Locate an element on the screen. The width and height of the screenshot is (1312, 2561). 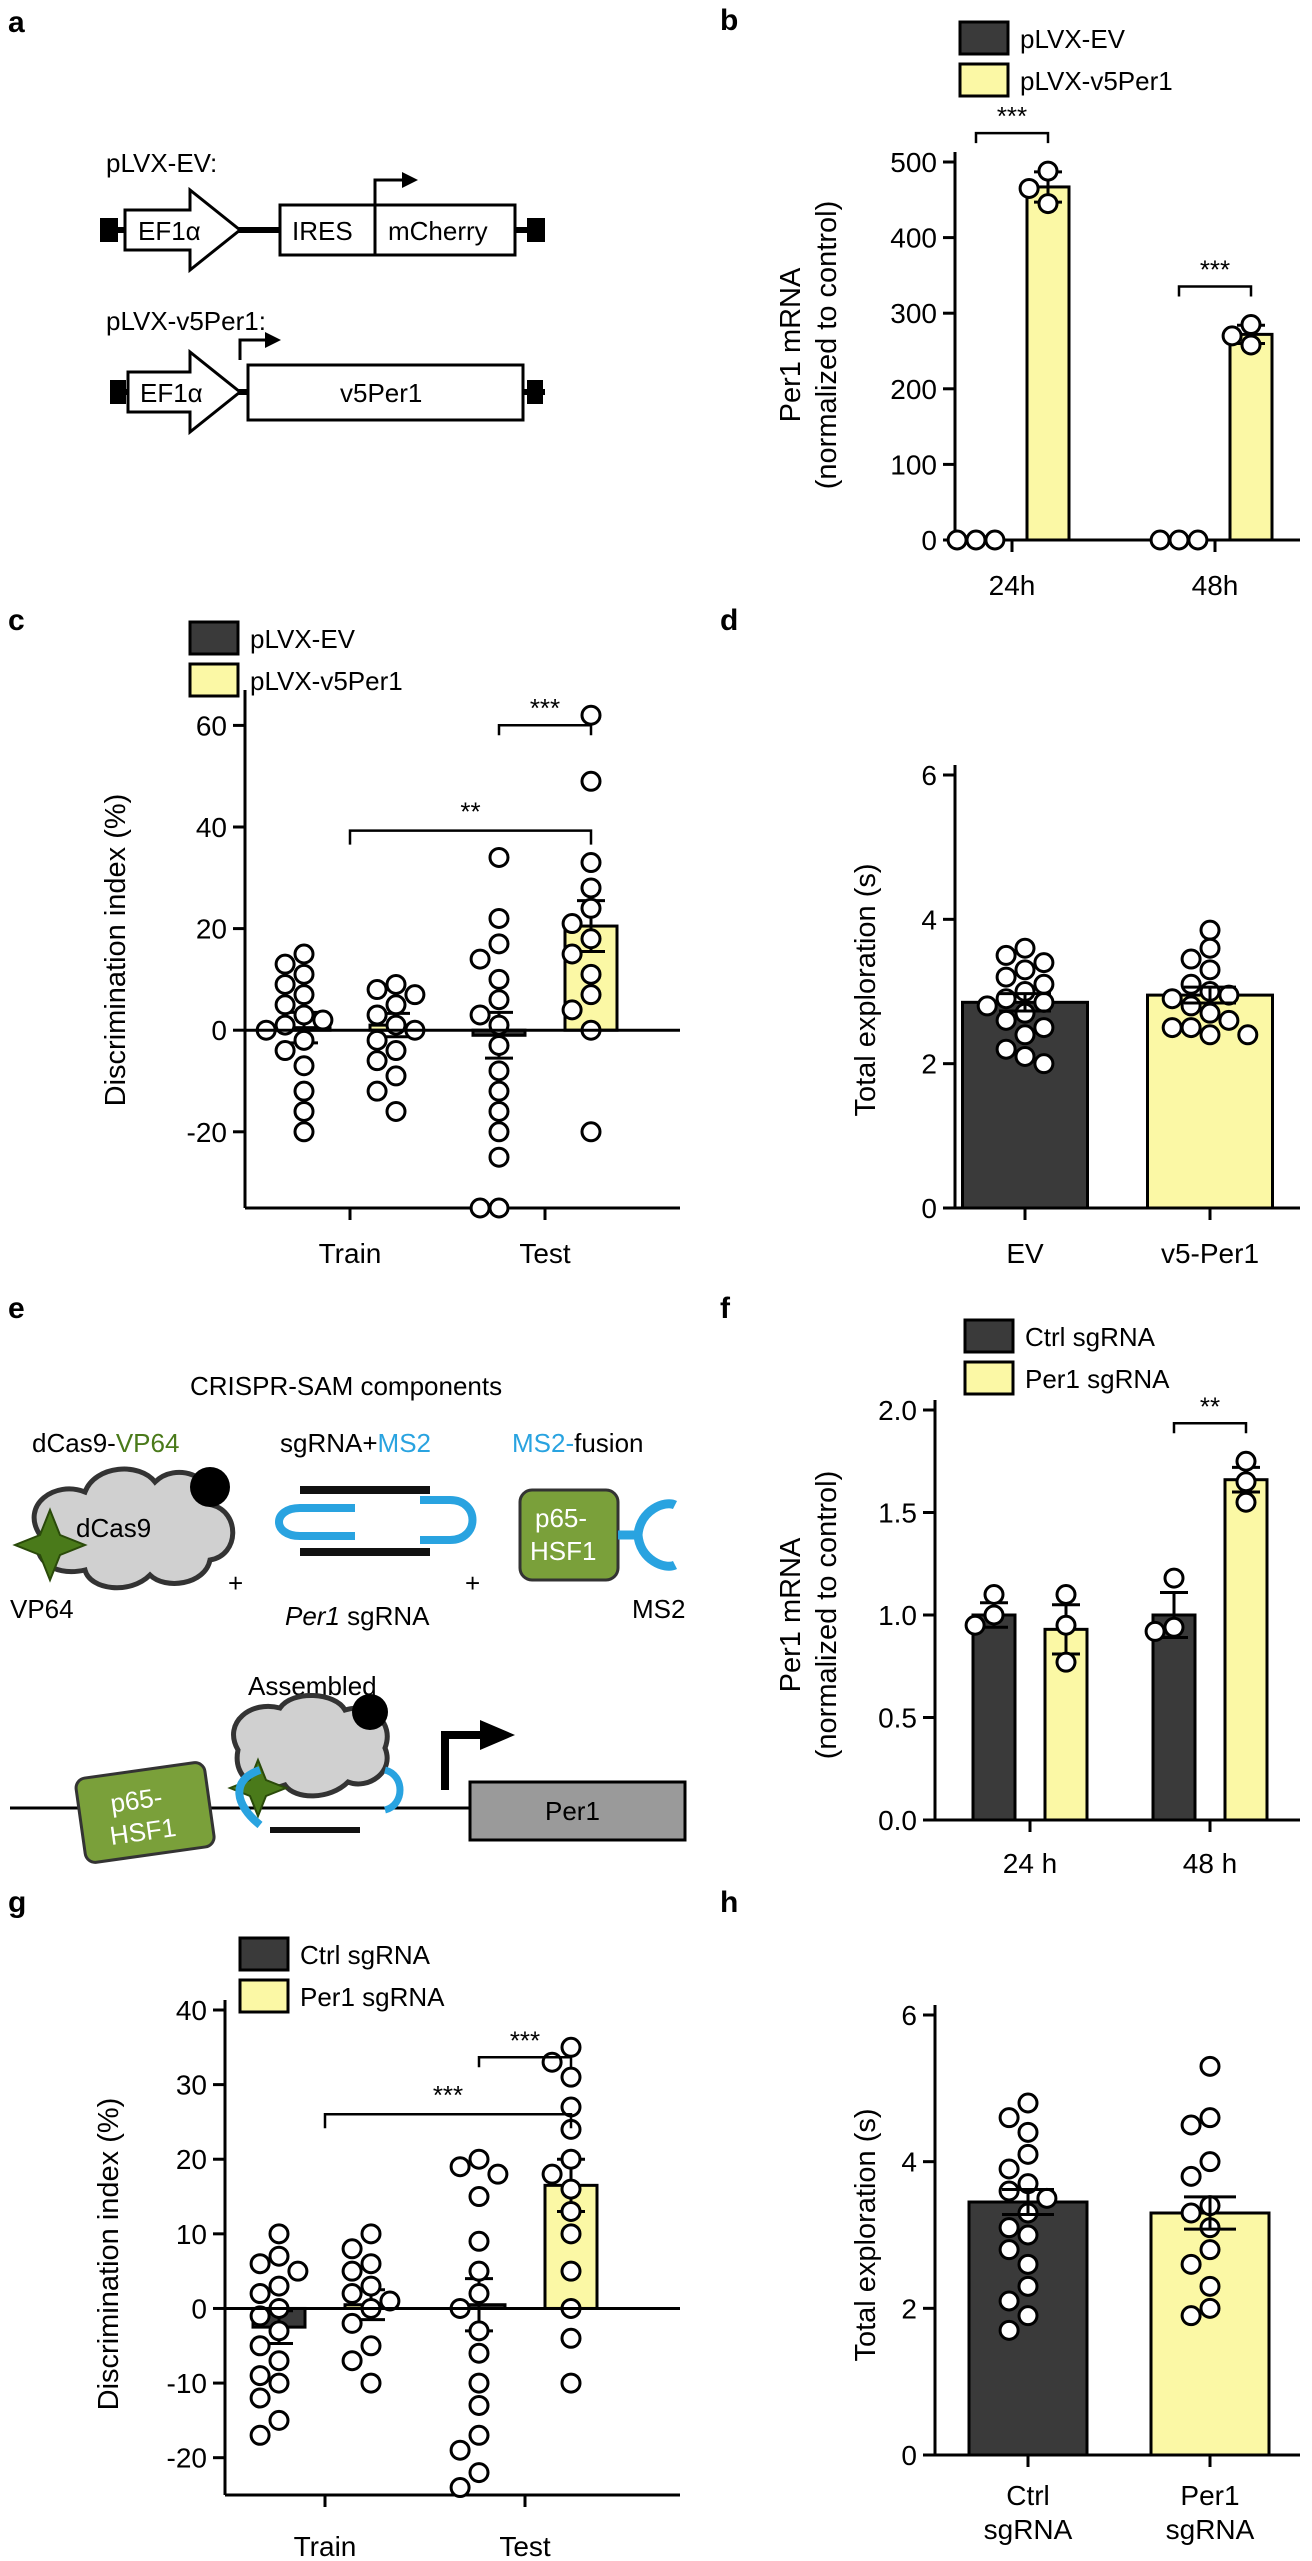
y-tick-label: 30 is located at coordinates (191, 2085).